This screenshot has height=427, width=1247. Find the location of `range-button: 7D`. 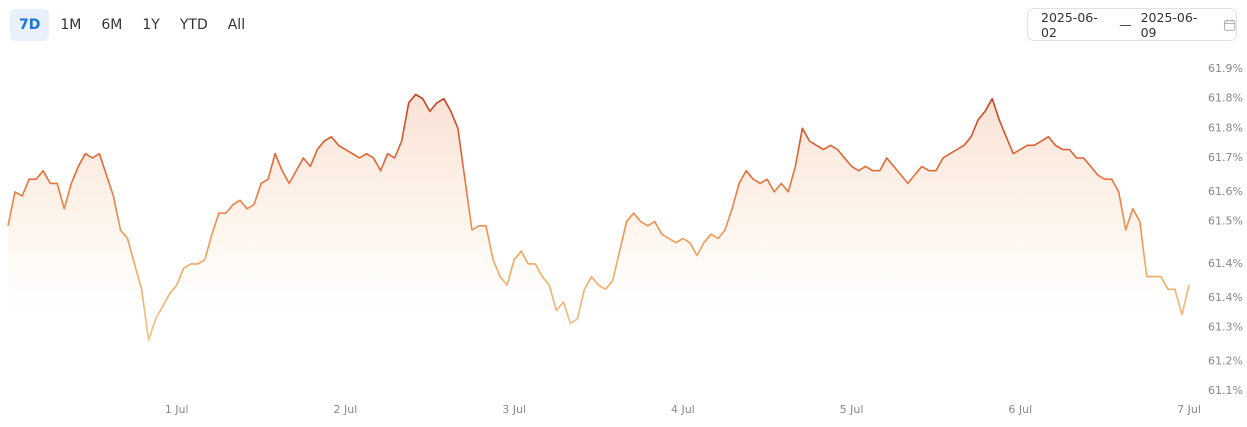

range-button: 7D is located at coordinates (30, 25).